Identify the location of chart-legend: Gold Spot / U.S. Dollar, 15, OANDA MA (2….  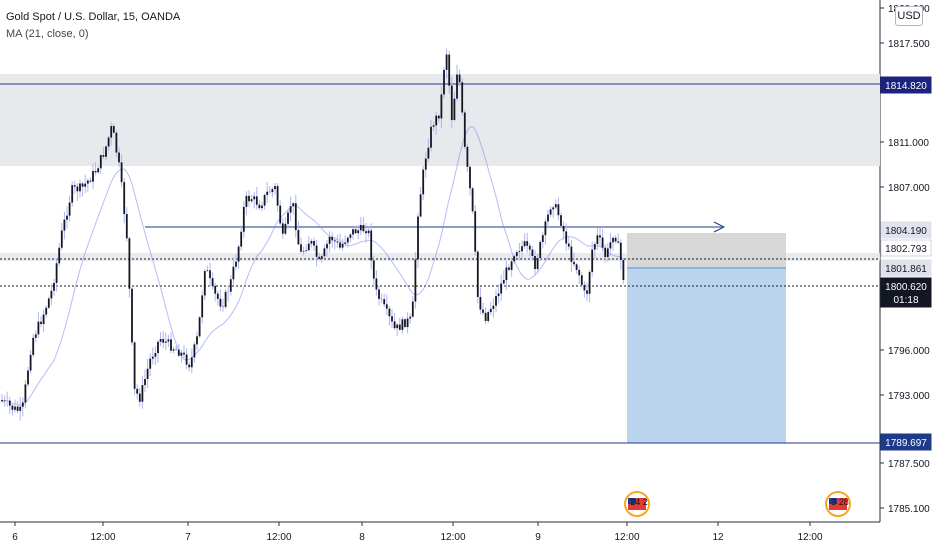
(93, 26).